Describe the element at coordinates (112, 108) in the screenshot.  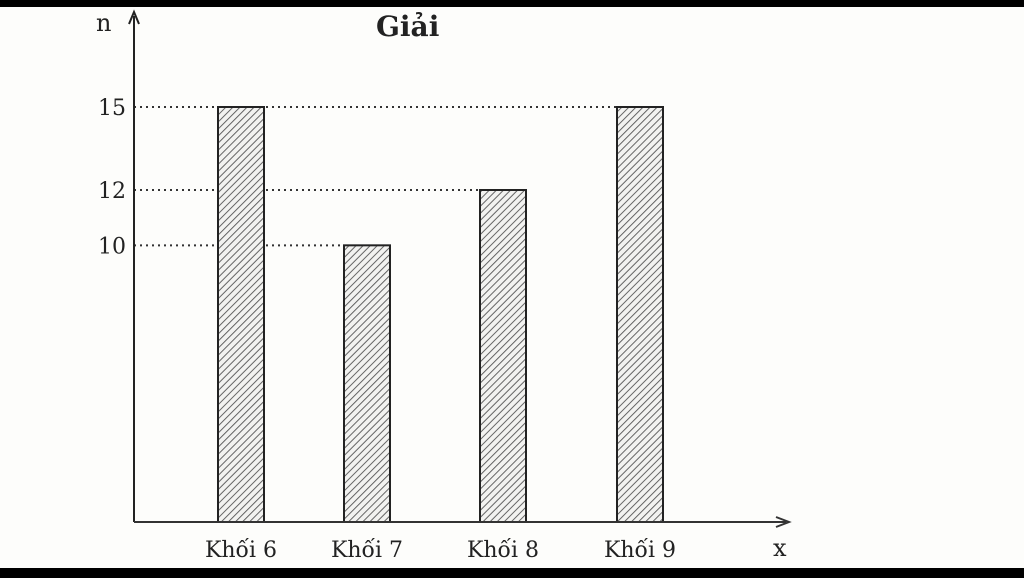
I see `y-tick-label: 15` at that location.